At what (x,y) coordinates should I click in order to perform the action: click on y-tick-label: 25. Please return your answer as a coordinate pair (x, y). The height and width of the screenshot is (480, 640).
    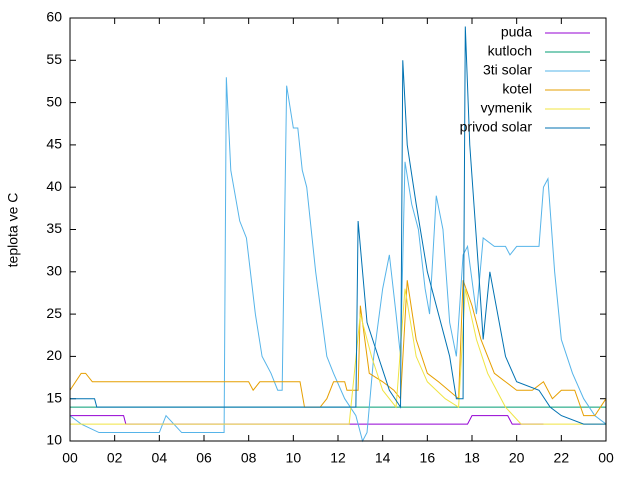
    Looking at the image, I should click on (54, 313).